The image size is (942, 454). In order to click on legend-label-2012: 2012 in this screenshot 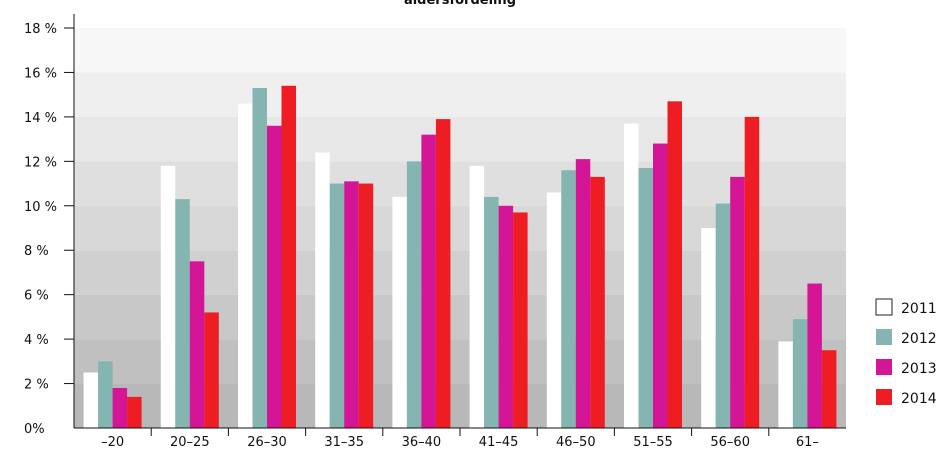, I will do `click(919, 339)`.